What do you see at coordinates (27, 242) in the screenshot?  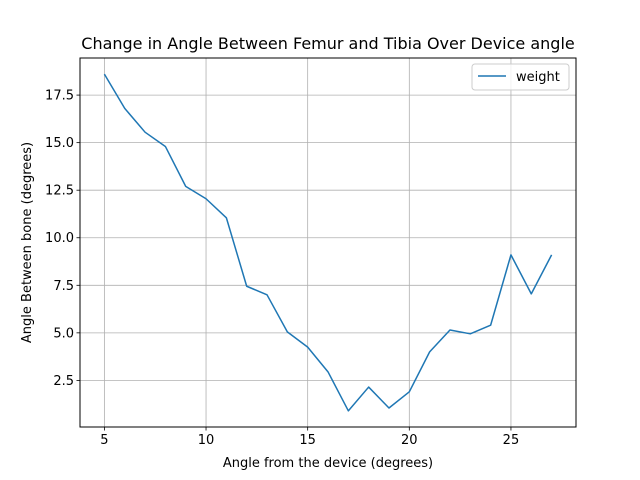 I see `y-axis-label: Angle Between bone (degrees)` at bounding box center [27, 242].